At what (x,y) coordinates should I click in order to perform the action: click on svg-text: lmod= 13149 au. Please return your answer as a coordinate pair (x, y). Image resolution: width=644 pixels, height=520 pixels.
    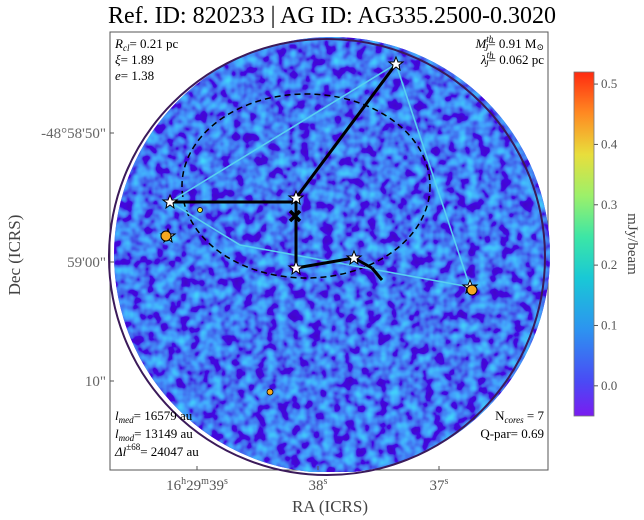
    Looking at the image, I should click on (154, 434).